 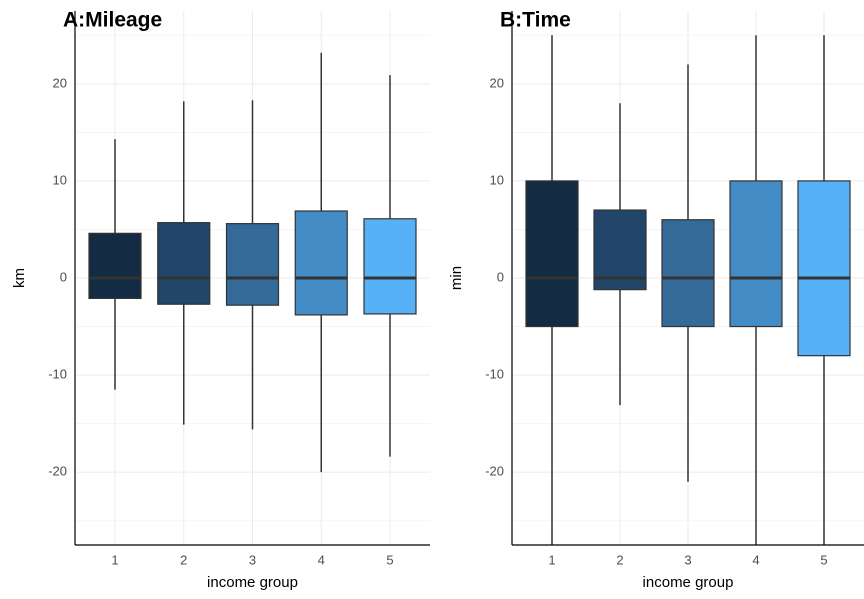 What do you see at coordinates (456, 278) in the screenshot?
I see `y-axis-label: min` at bounding box center [456, 278].